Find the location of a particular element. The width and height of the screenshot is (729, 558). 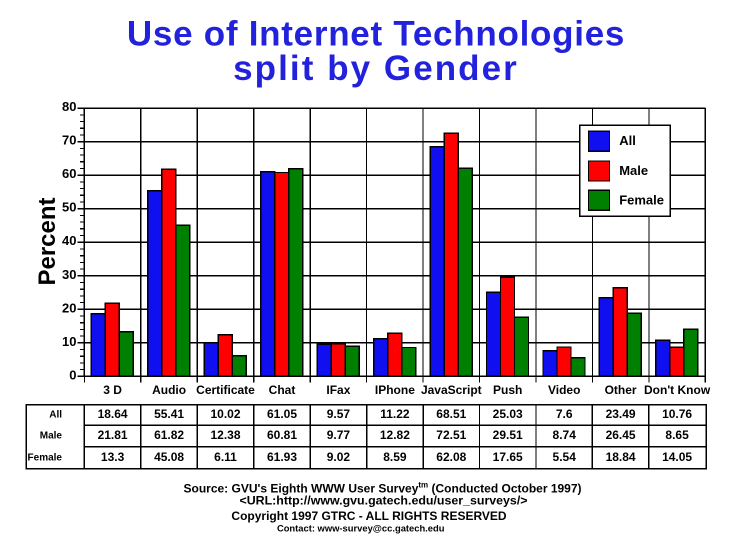

svg-text: 21.81 is located at coordinates (113, 435).